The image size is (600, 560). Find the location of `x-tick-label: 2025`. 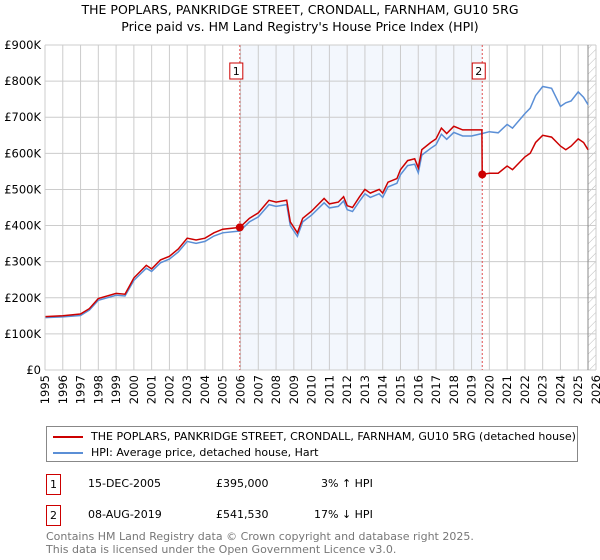

x-tick-label: 2025 is located at coordinates (578, 389).